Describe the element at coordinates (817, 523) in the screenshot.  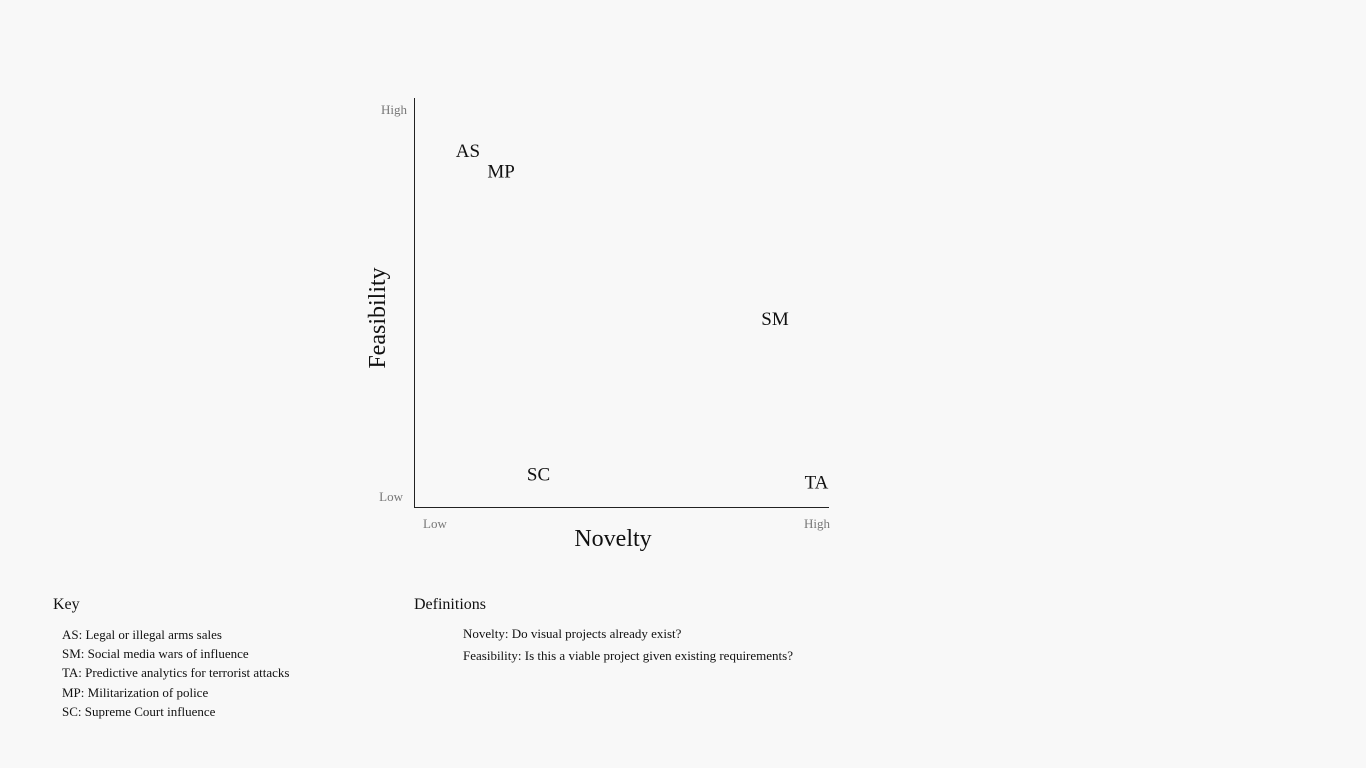
I see `x-tick-high: High` at that location.